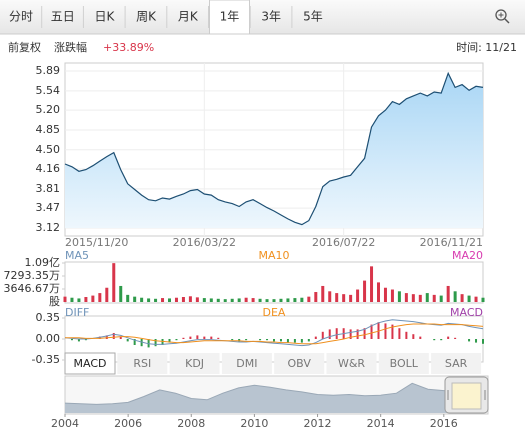 The height and width of the screenshot is (443, 525). Describe the element at coordinates (48, 129) in the screenshot. I see `y-tick-label: 4.85` at that location.